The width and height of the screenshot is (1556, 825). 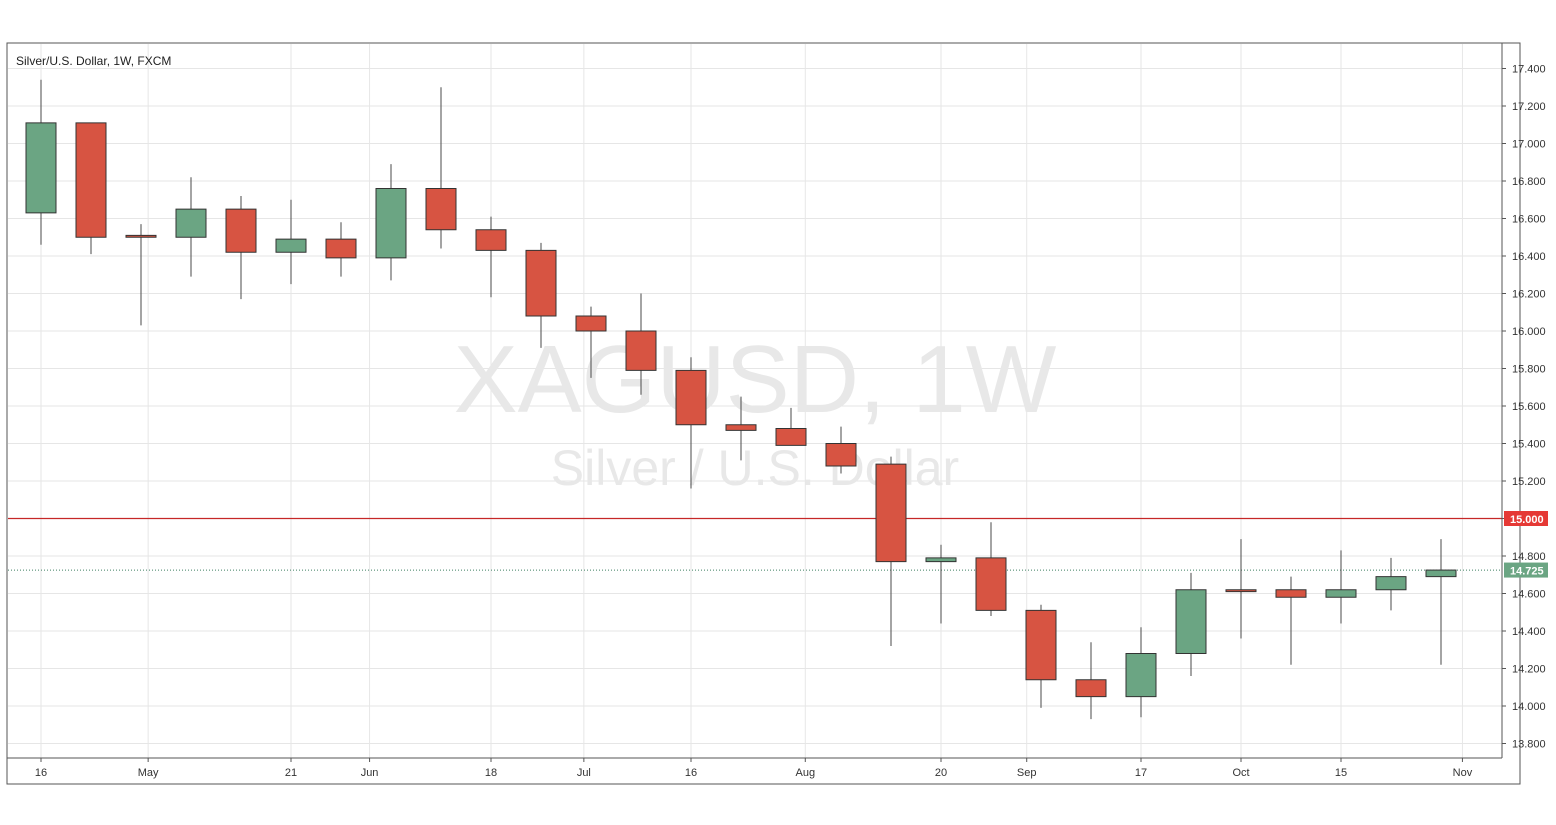 I want to click on watermark: XAGUSD, 1W Silver / U.S. Dollar, so click(x=755, y=411).